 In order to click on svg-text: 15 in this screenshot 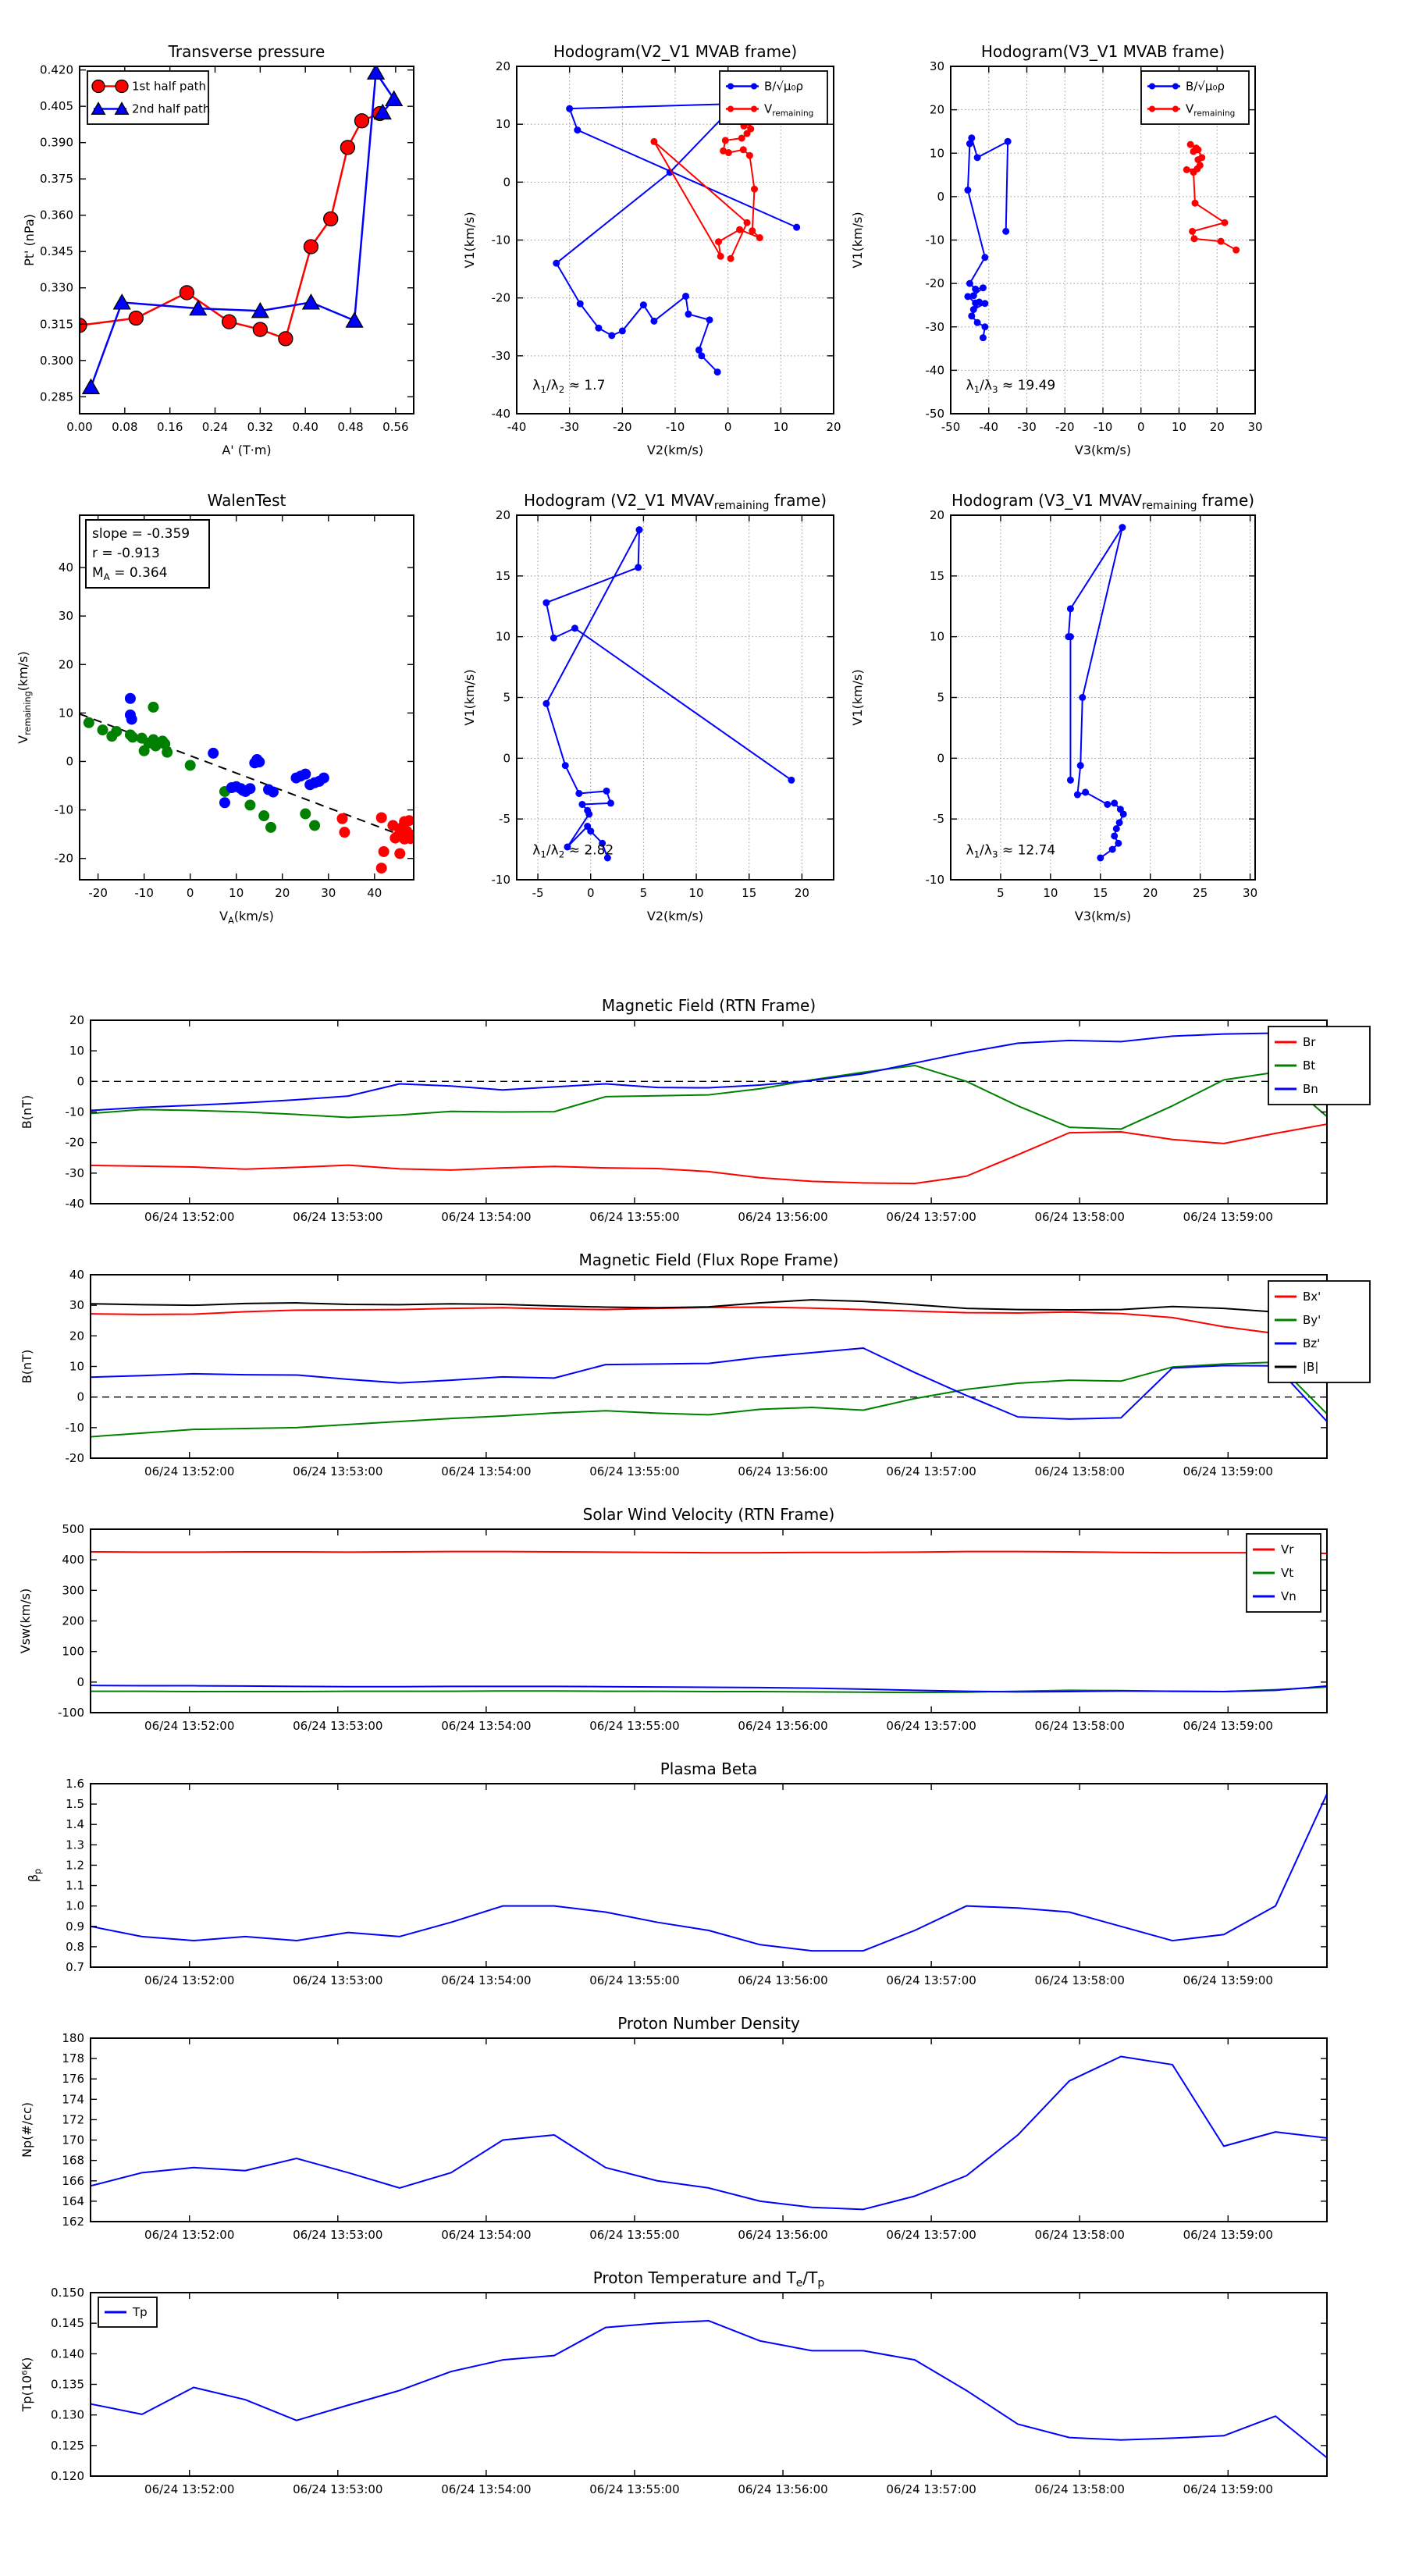, I will do `click(937, 576)`.